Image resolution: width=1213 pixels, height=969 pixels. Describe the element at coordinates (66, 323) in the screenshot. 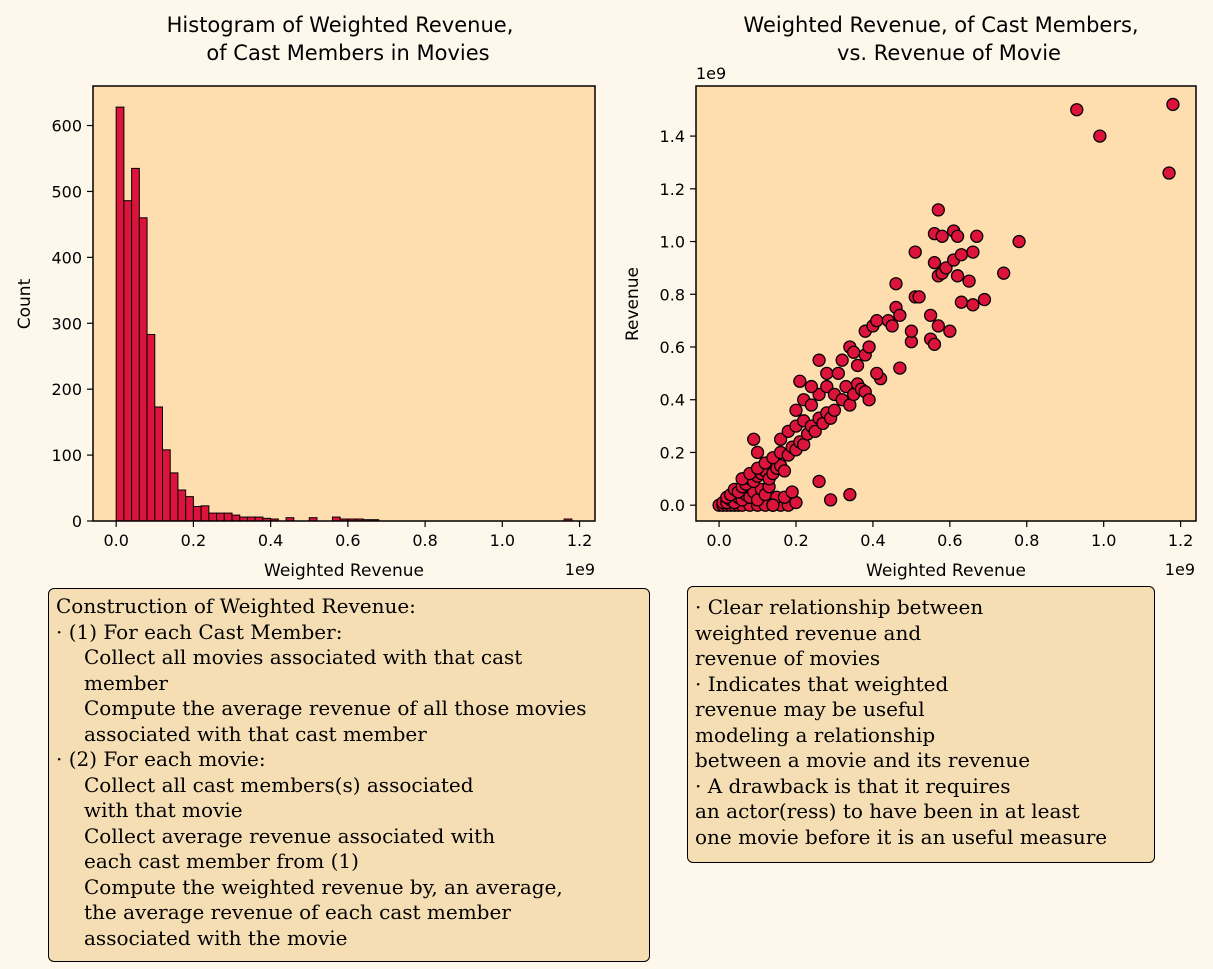

I see `histogram-y-tick-label: 300` at that location.